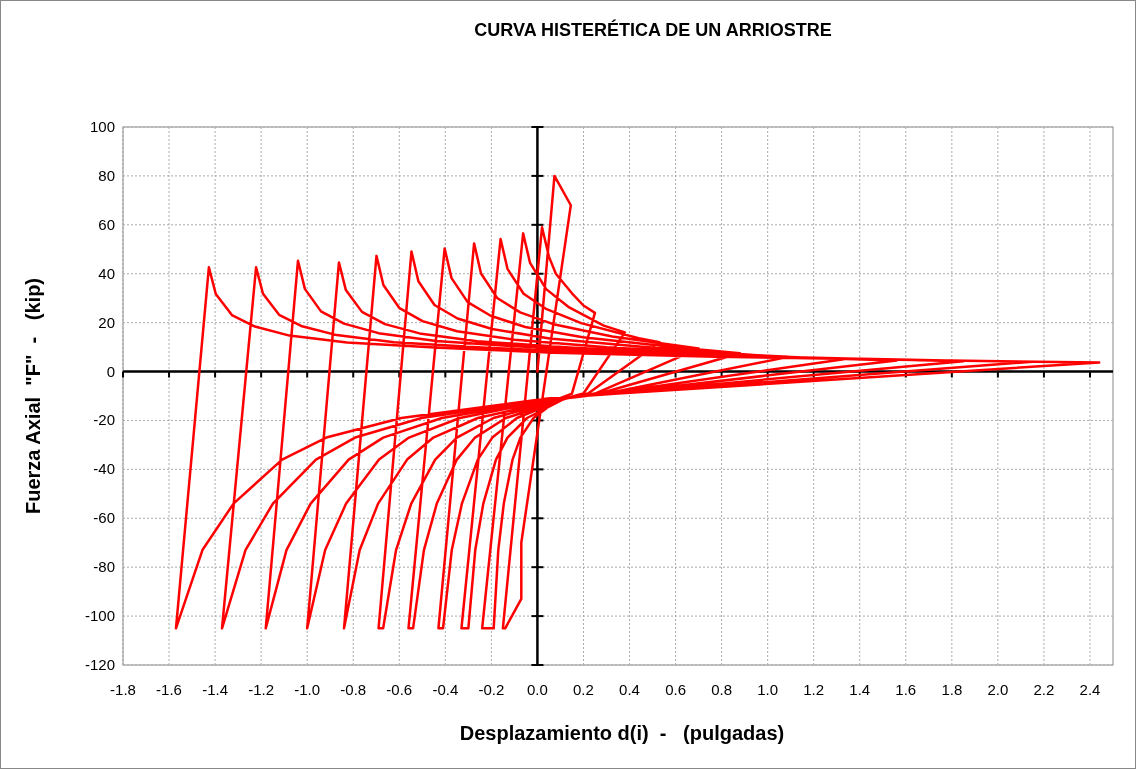 The height and width of the screenshot is (769, 1136). I want to click on x-tick-label: 0.6, so click(675, 689).